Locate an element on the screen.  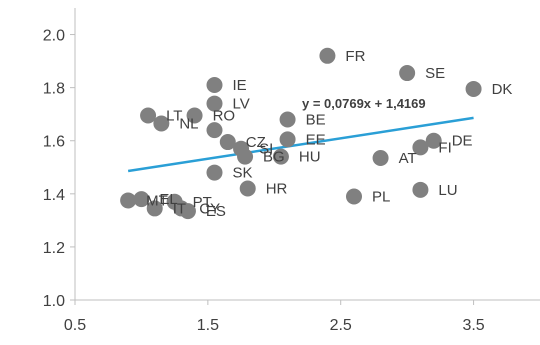
point-label-mt: MT is located at coordinates (157, 200).